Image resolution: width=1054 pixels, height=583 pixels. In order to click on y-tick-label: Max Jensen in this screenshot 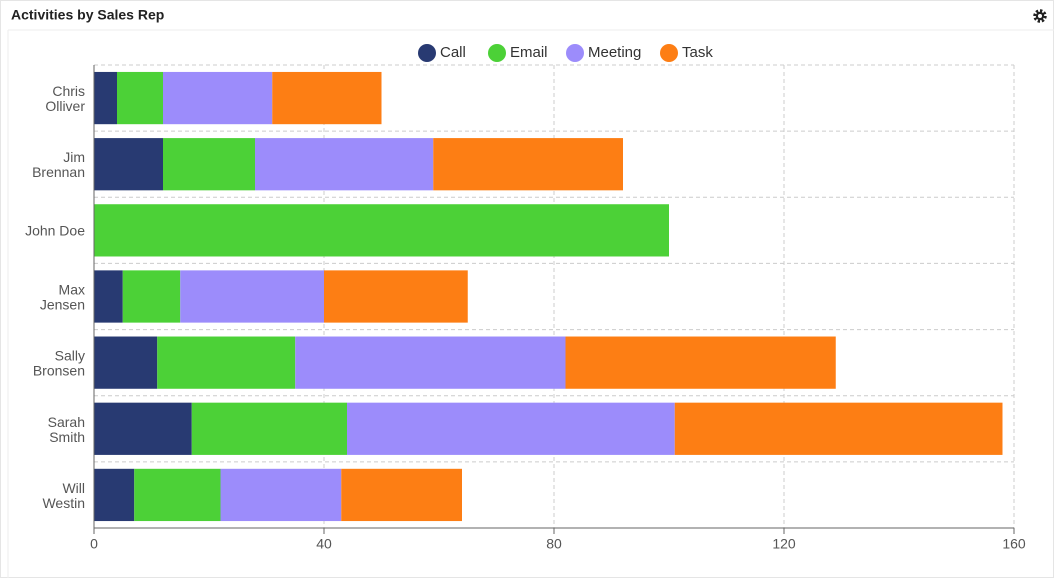, I will do `click(62, 297)`.